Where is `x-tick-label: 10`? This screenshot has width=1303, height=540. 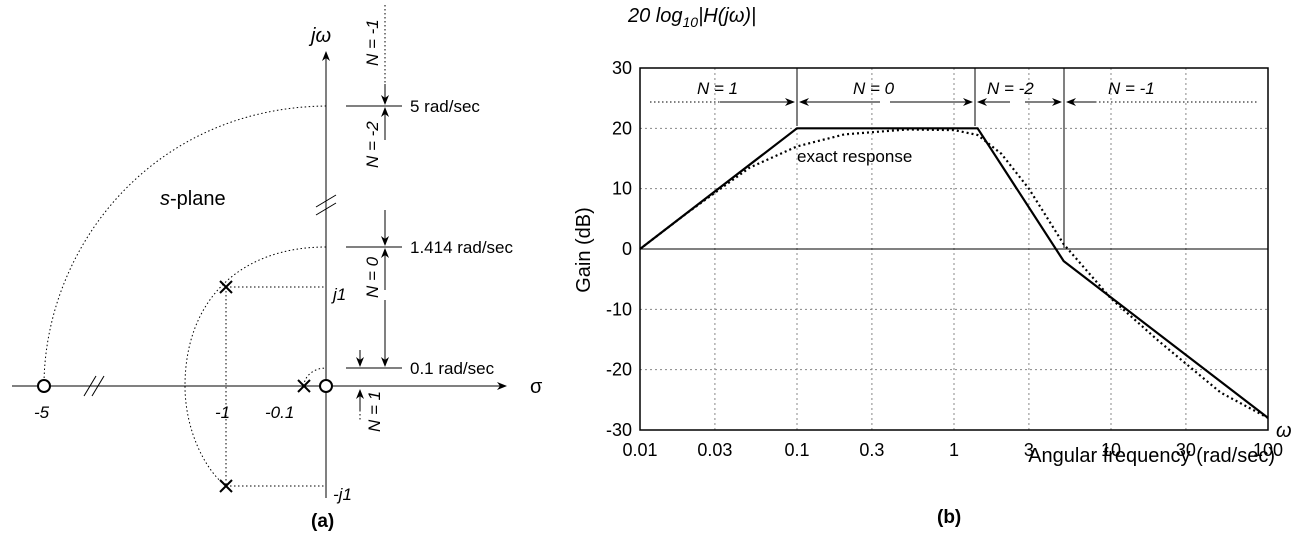 x-tick-label: 10 is located at coordinates (1111, 450).